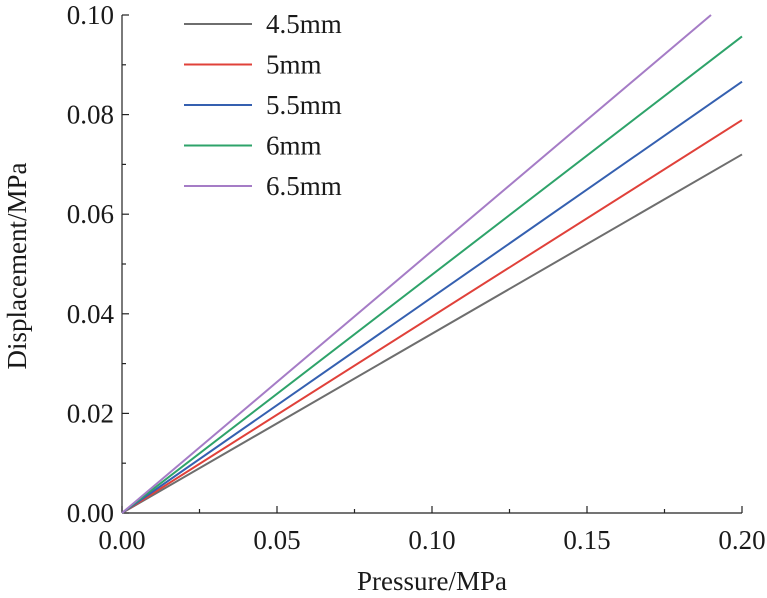 The height and width of the screenshot is (598, 767). I want to click on legend-label-5.5mm: 5.5mm, so click(304, 105).